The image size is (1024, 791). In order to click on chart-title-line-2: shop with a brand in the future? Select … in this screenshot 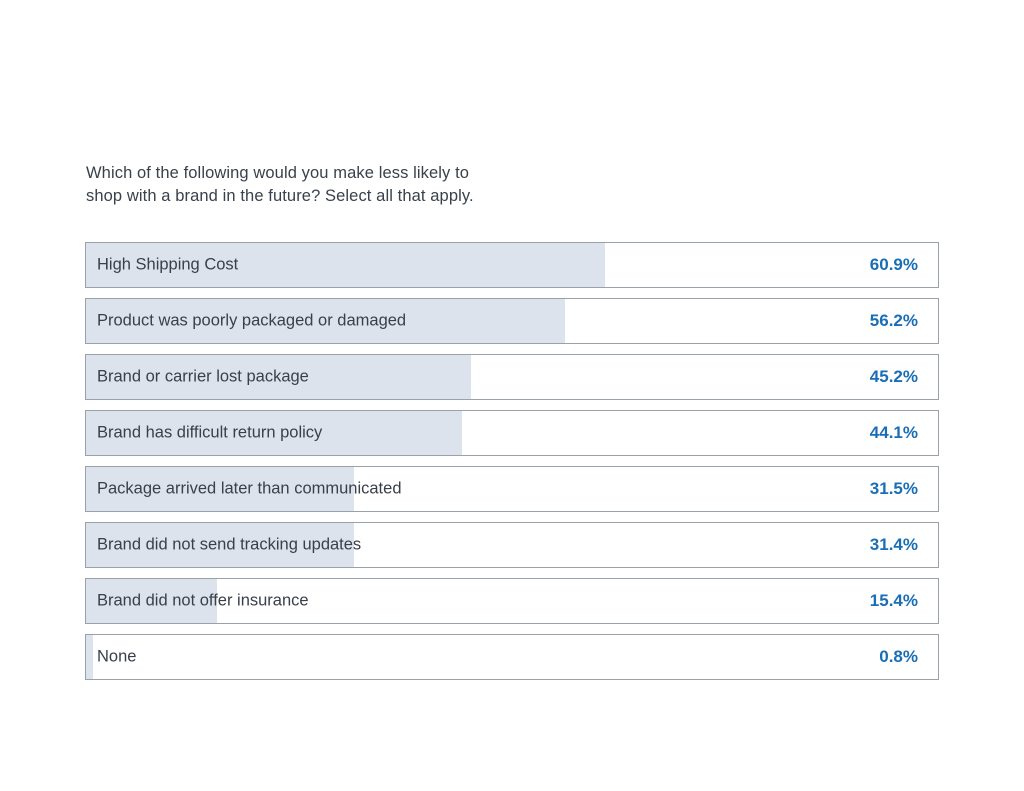, I will do `click(280, 195)`.